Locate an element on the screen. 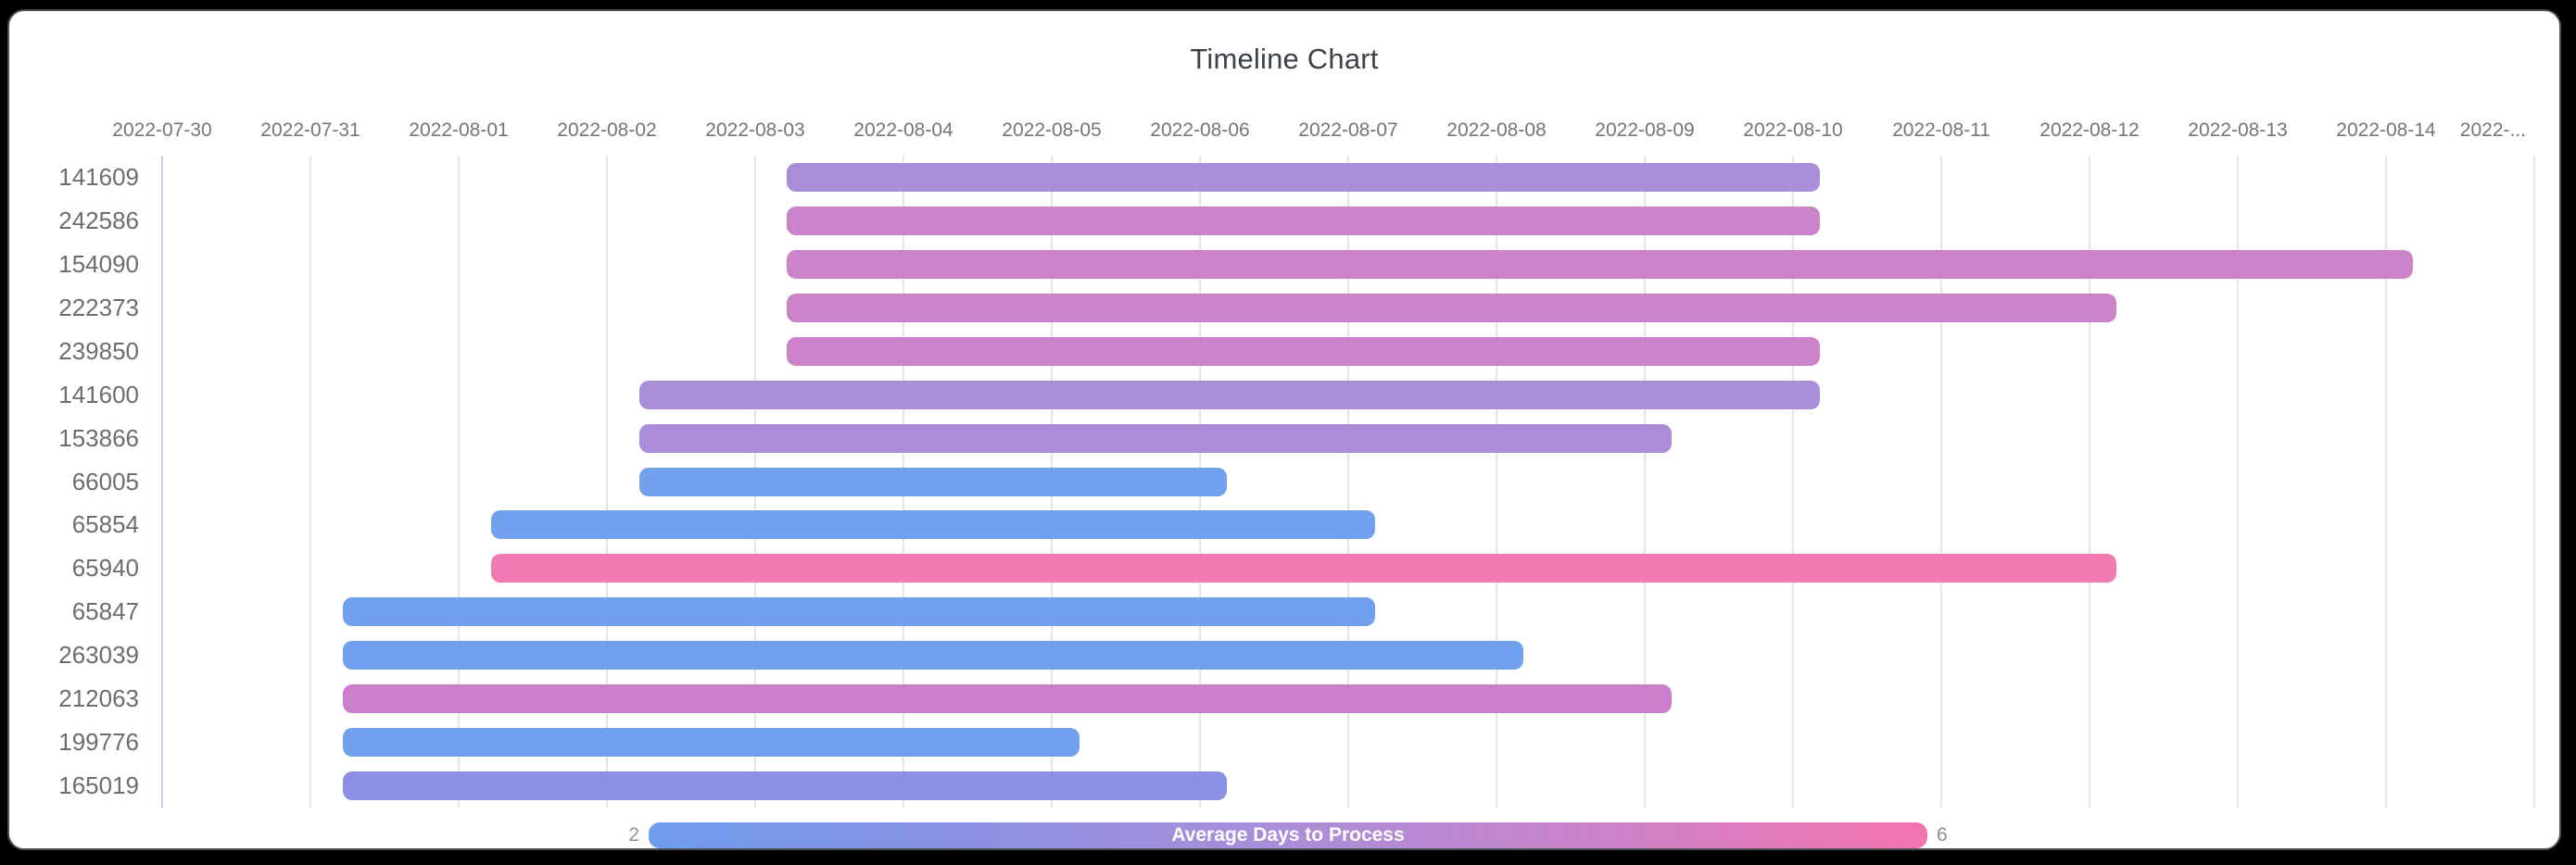 Image resolution: width=2576 pixels, height=865 pixels. x-axis-tick-label: 2022-08-03 is located at coordinates (755, 130).